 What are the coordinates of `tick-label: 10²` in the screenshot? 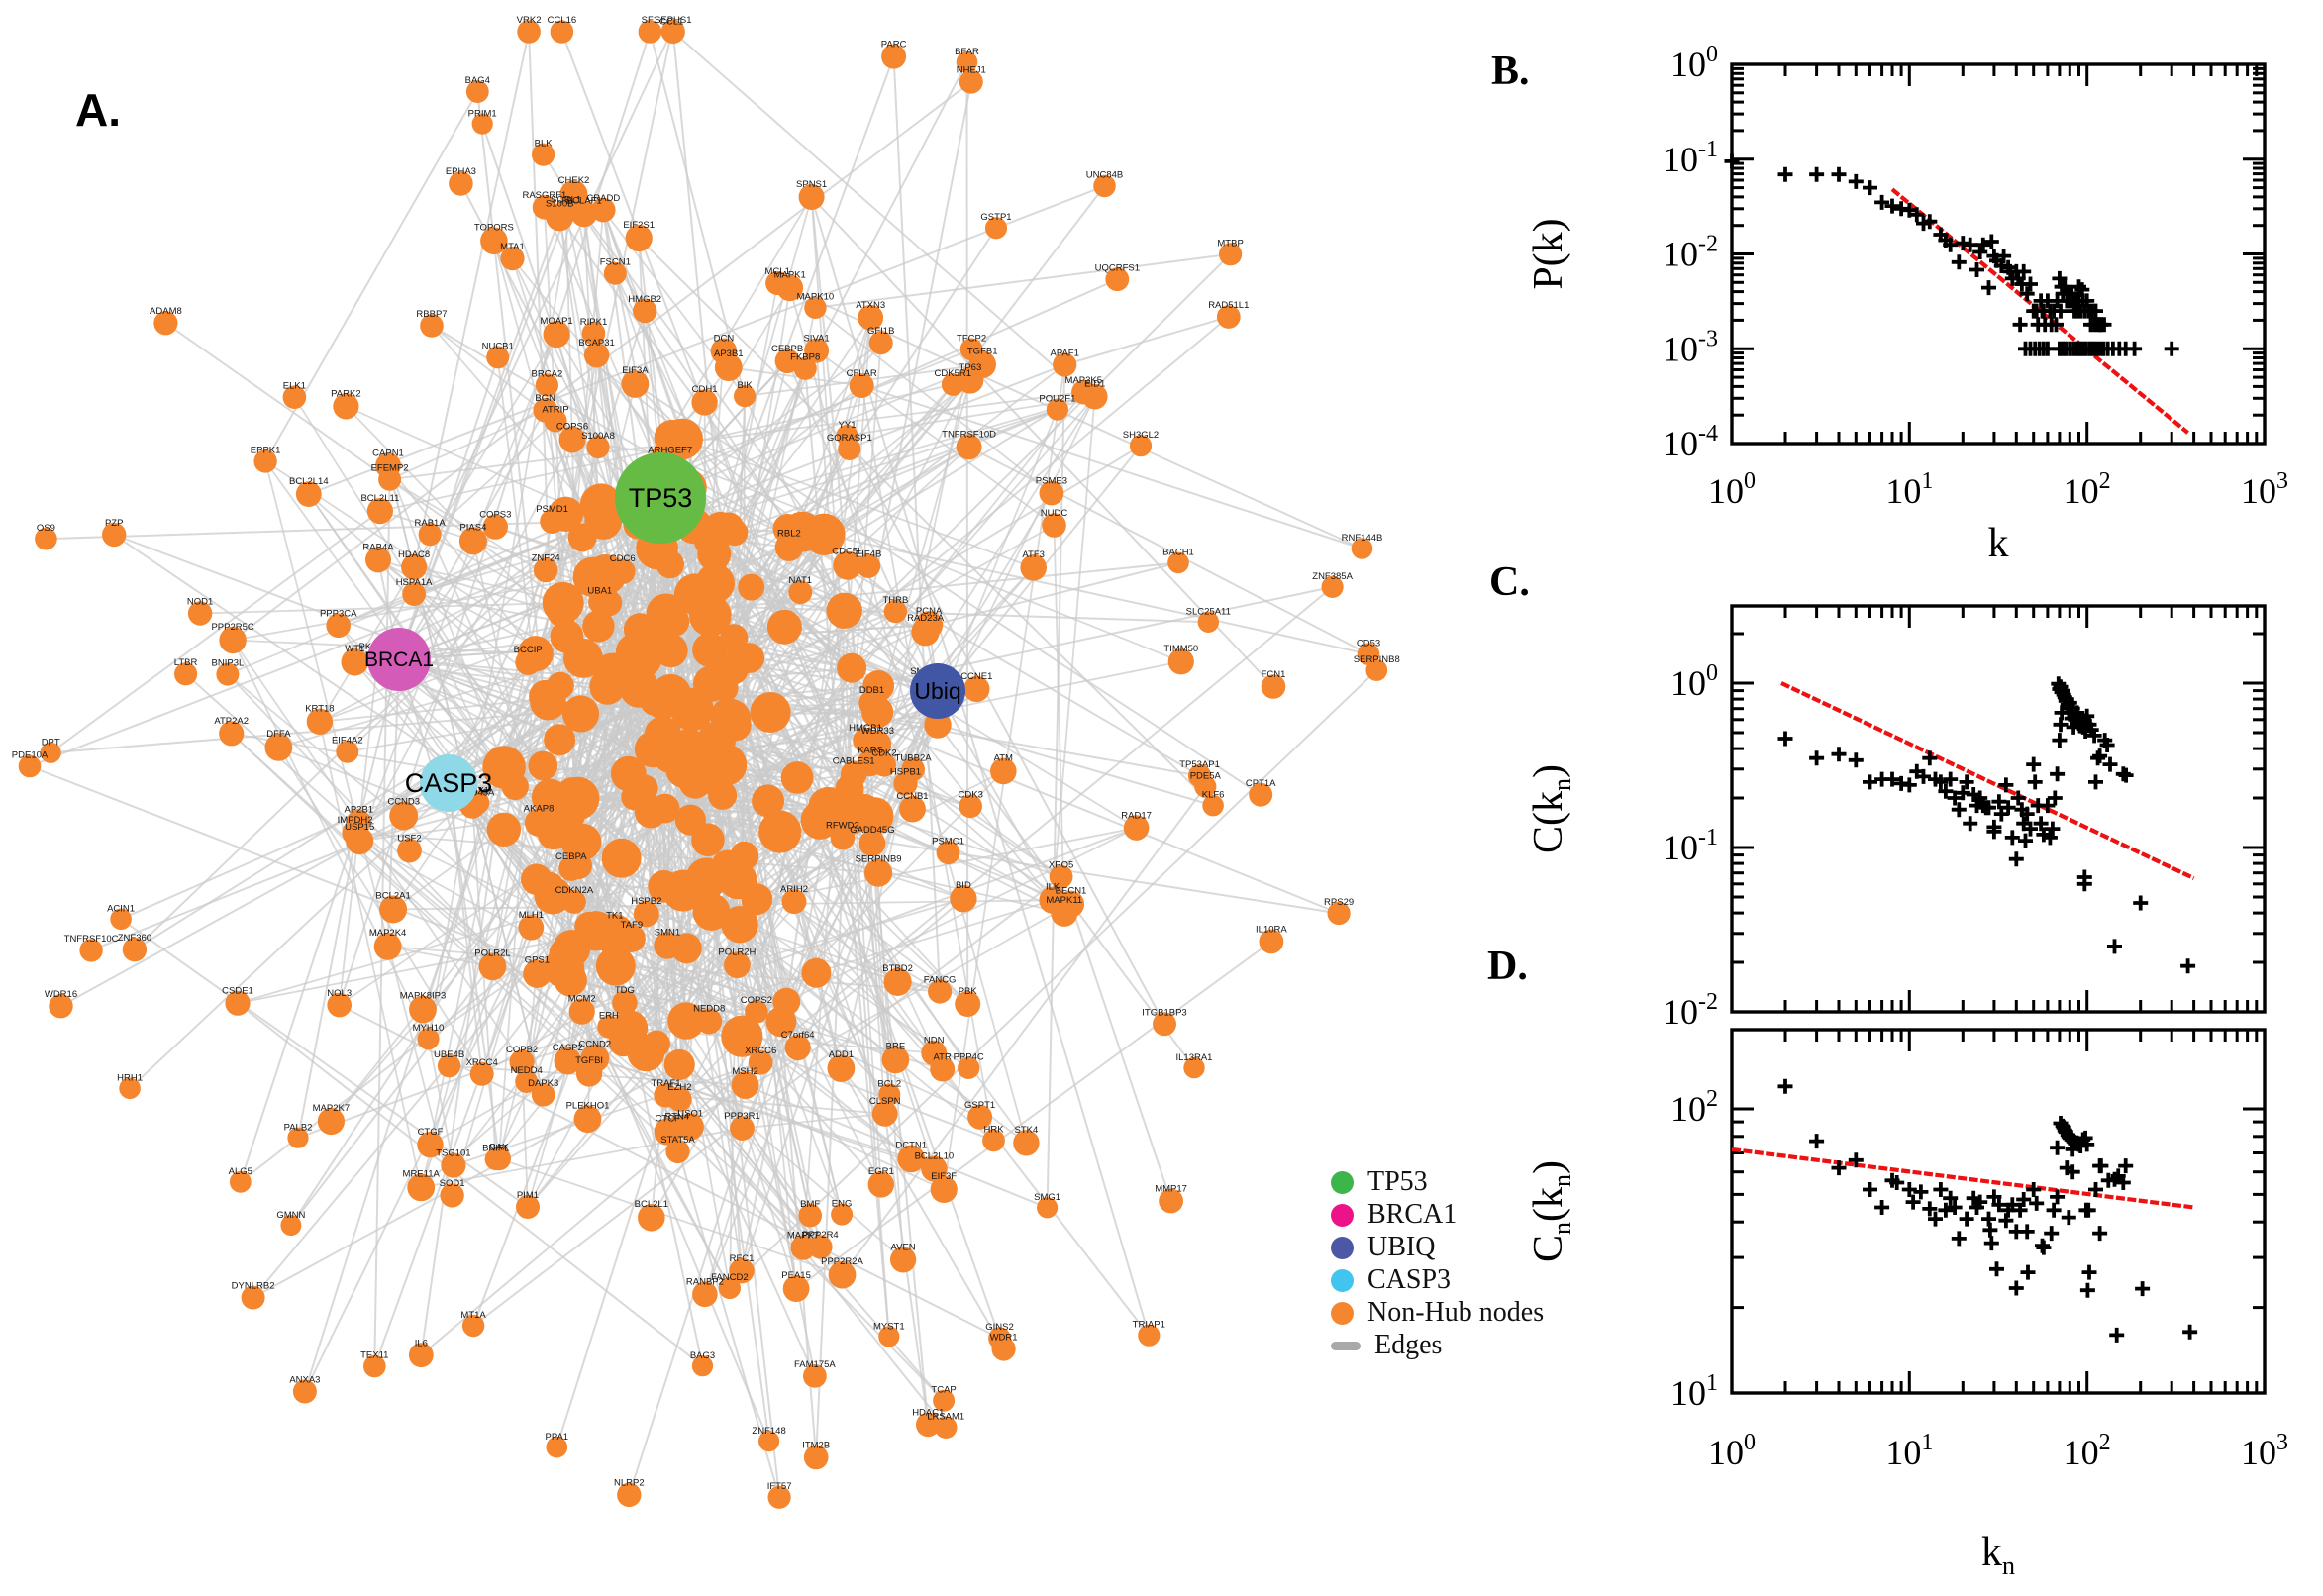 It's located at (2087, 489).